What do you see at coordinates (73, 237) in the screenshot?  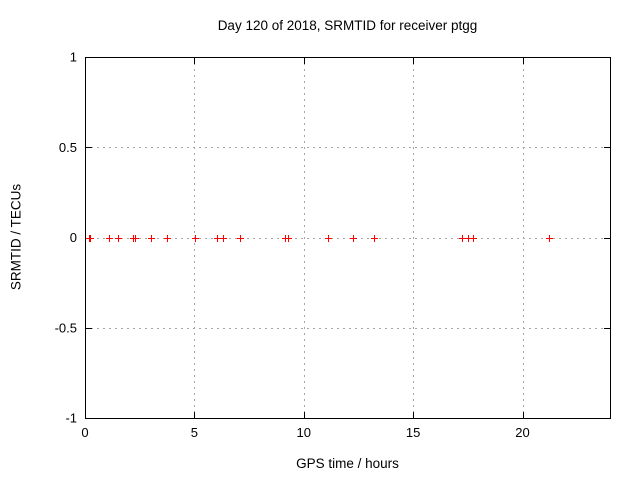 I see `y-tick-label: 0` at bounding box center [73, 237].